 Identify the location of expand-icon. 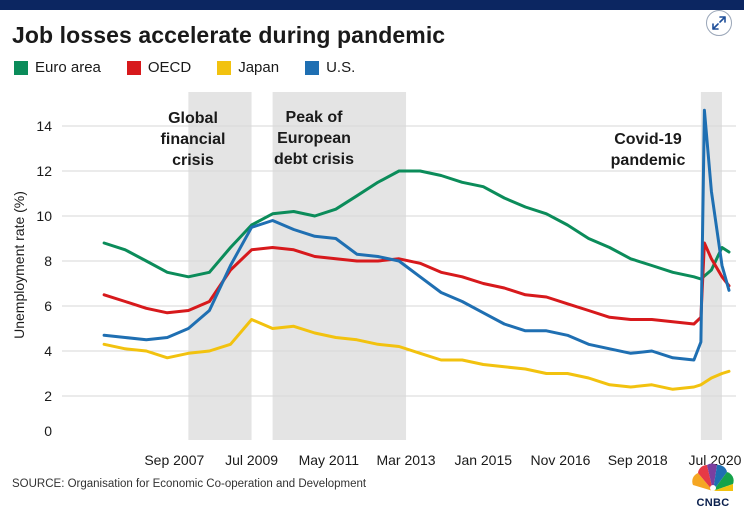
(719, 23).